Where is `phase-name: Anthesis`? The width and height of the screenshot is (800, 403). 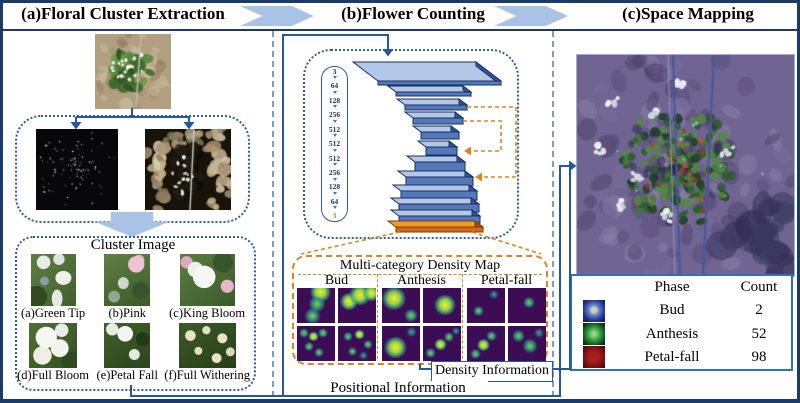 phase-name: Anthesis is located at coordinates (672, 333).